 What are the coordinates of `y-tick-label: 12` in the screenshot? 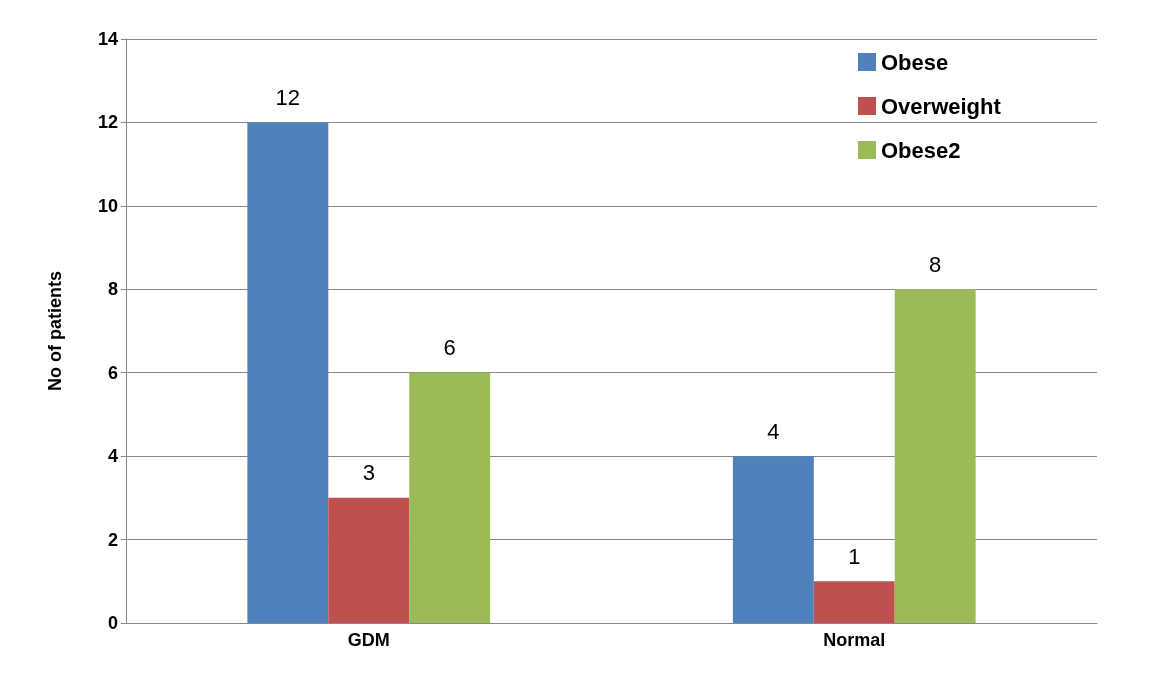 It's located at (107, 122).